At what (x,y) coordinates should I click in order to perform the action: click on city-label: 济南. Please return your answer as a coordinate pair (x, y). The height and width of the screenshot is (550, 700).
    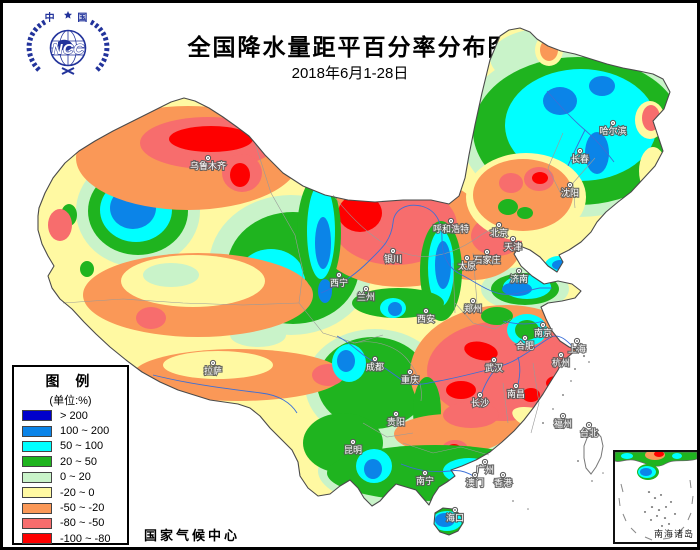
    Looking at the image, I should click on (519, 278).